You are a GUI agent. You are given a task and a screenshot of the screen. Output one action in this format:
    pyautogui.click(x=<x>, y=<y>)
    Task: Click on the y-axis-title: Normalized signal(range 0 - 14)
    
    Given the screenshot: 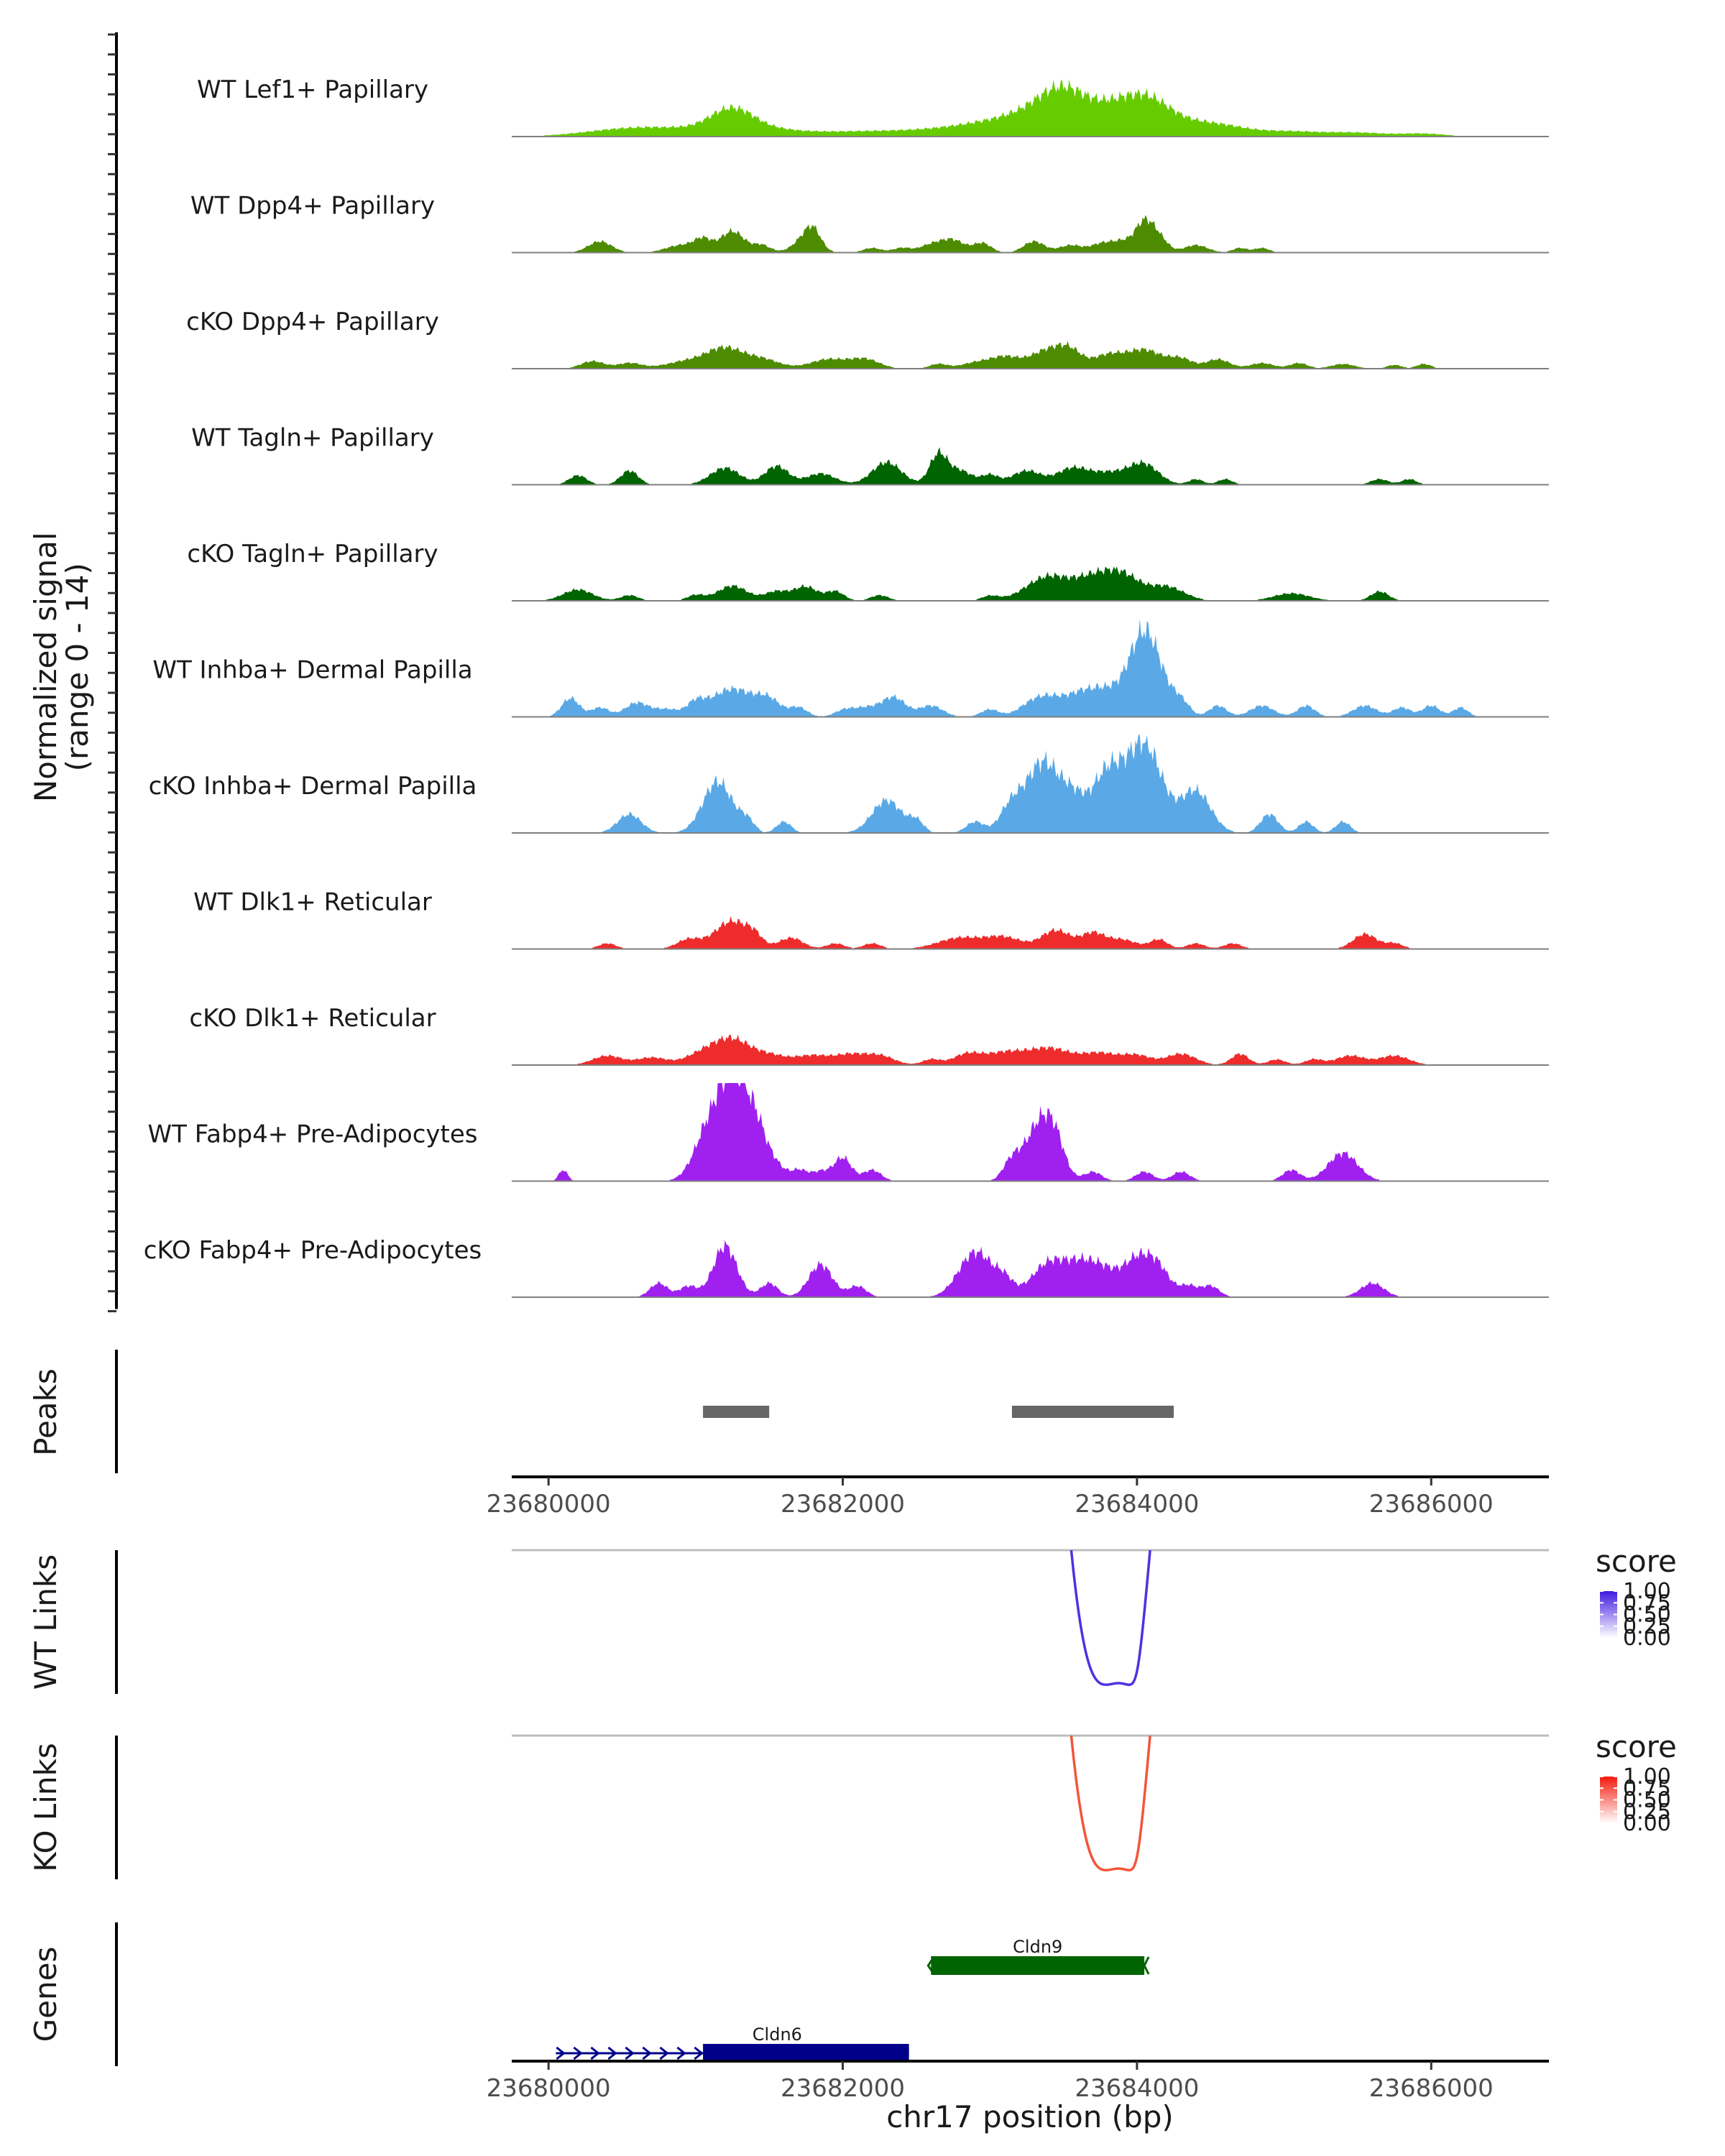 What is the action you would take?
    pyautogui.click(x=61, y=667)
    